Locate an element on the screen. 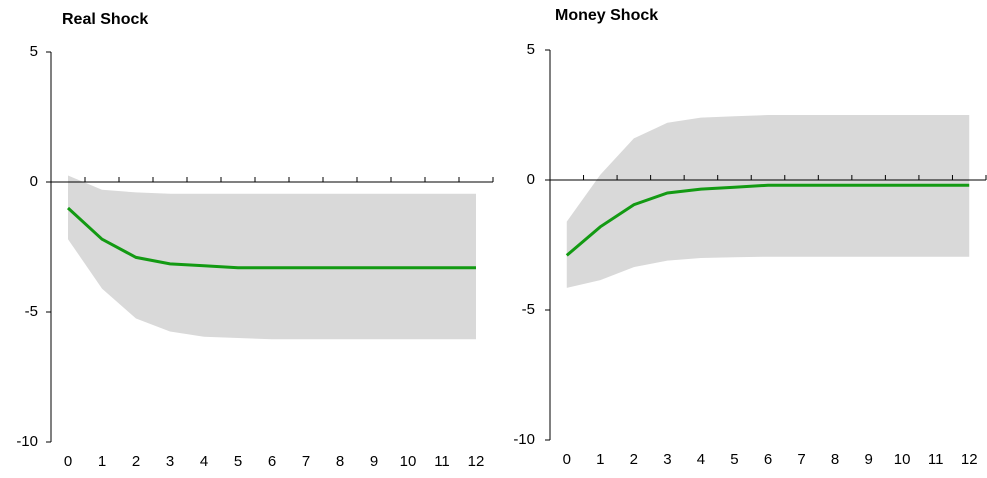 Image resolution: width=987 pixels, height=478 pixels. chart-title: Real Shock is located at coordinates (105, 19).